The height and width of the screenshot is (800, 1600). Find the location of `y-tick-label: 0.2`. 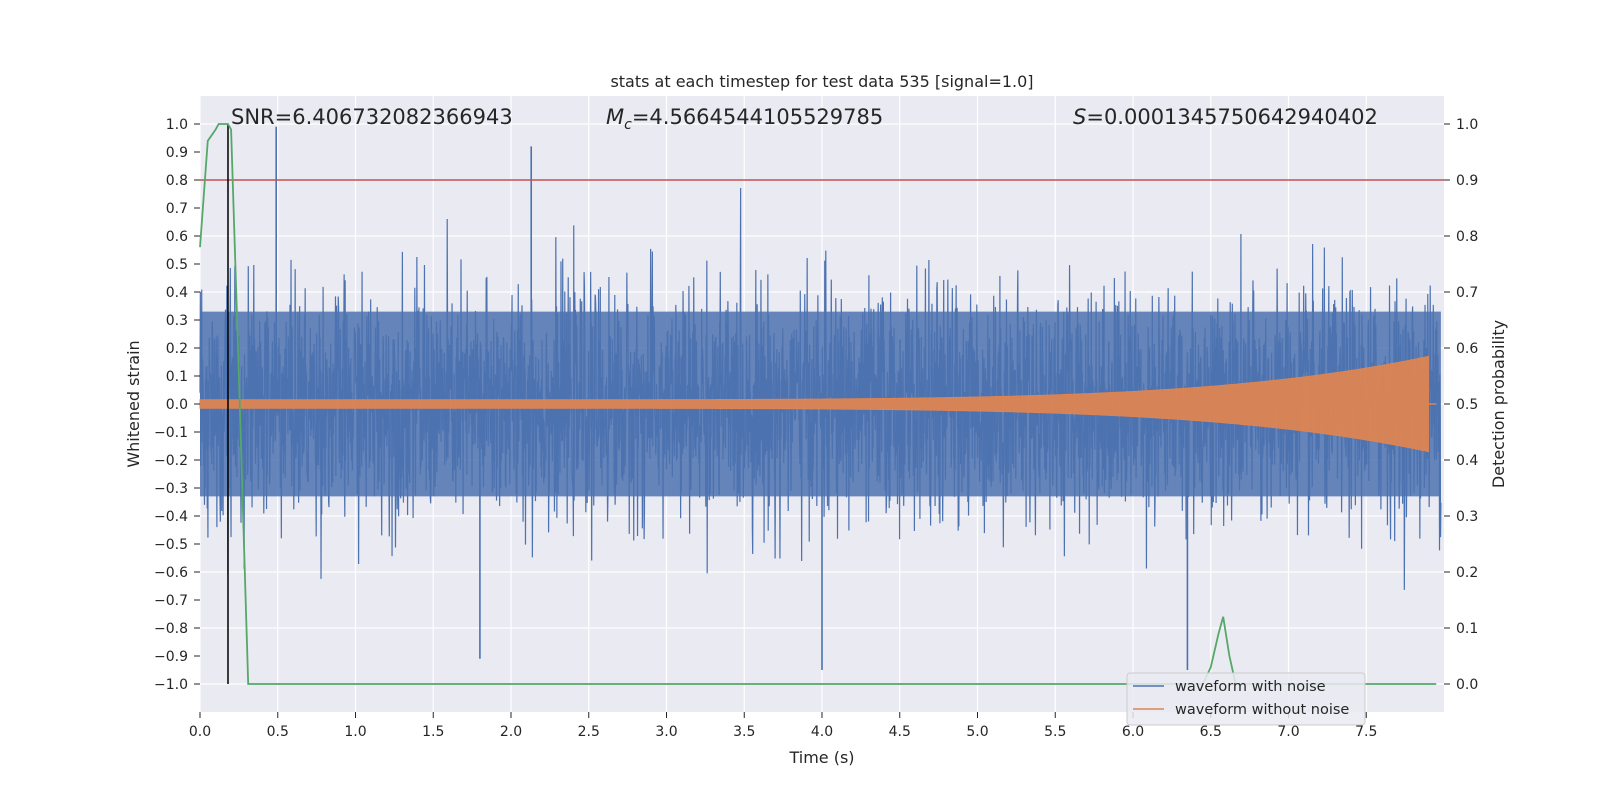

y-tick-label: 0.2 is located at coordinates (177, 349).